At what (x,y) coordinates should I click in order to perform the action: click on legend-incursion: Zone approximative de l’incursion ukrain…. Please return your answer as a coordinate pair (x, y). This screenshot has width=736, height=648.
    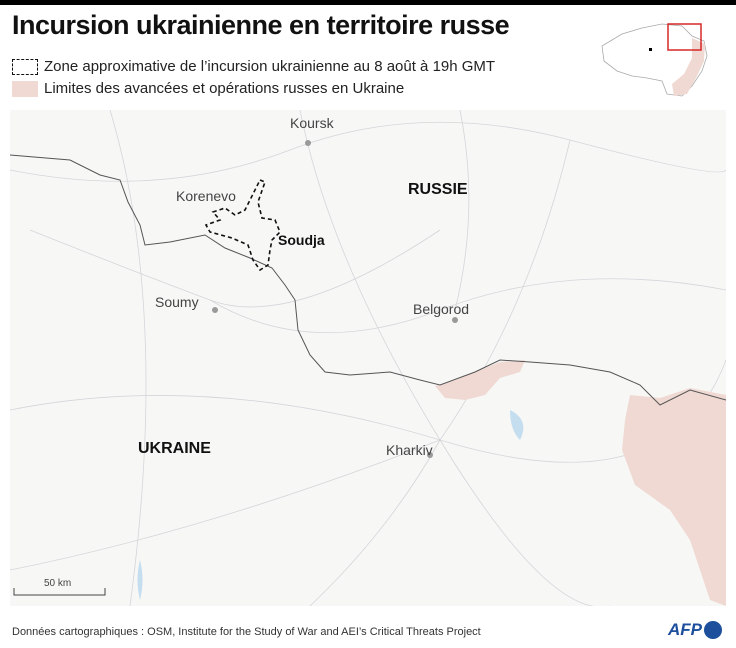
    Looking at the image, I should click on (253, 66).